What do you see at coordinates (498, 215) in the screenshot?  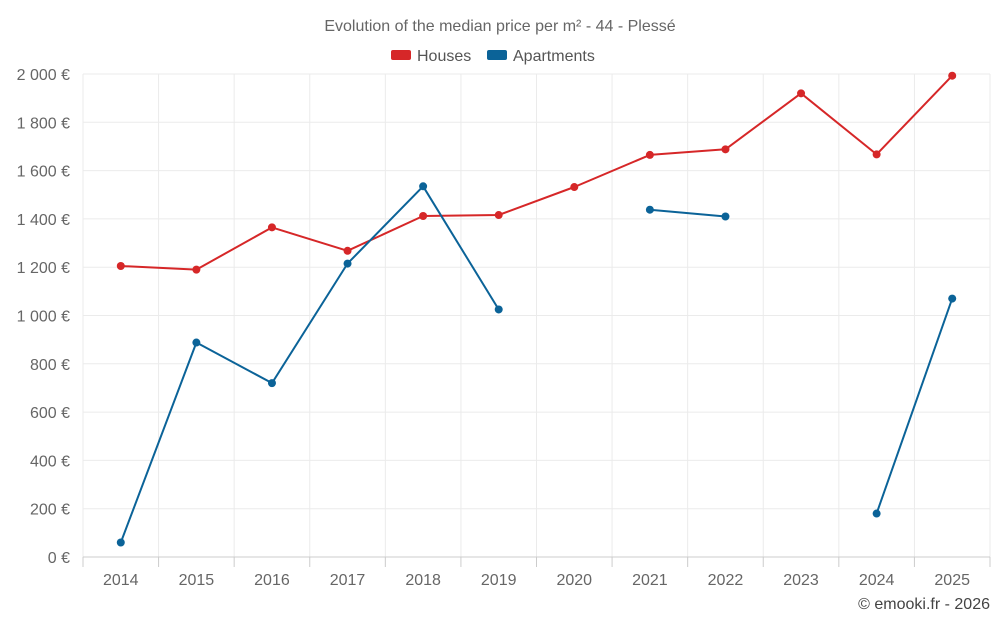 I see `data-point-houses-2019` at bounding box center [498, 215].